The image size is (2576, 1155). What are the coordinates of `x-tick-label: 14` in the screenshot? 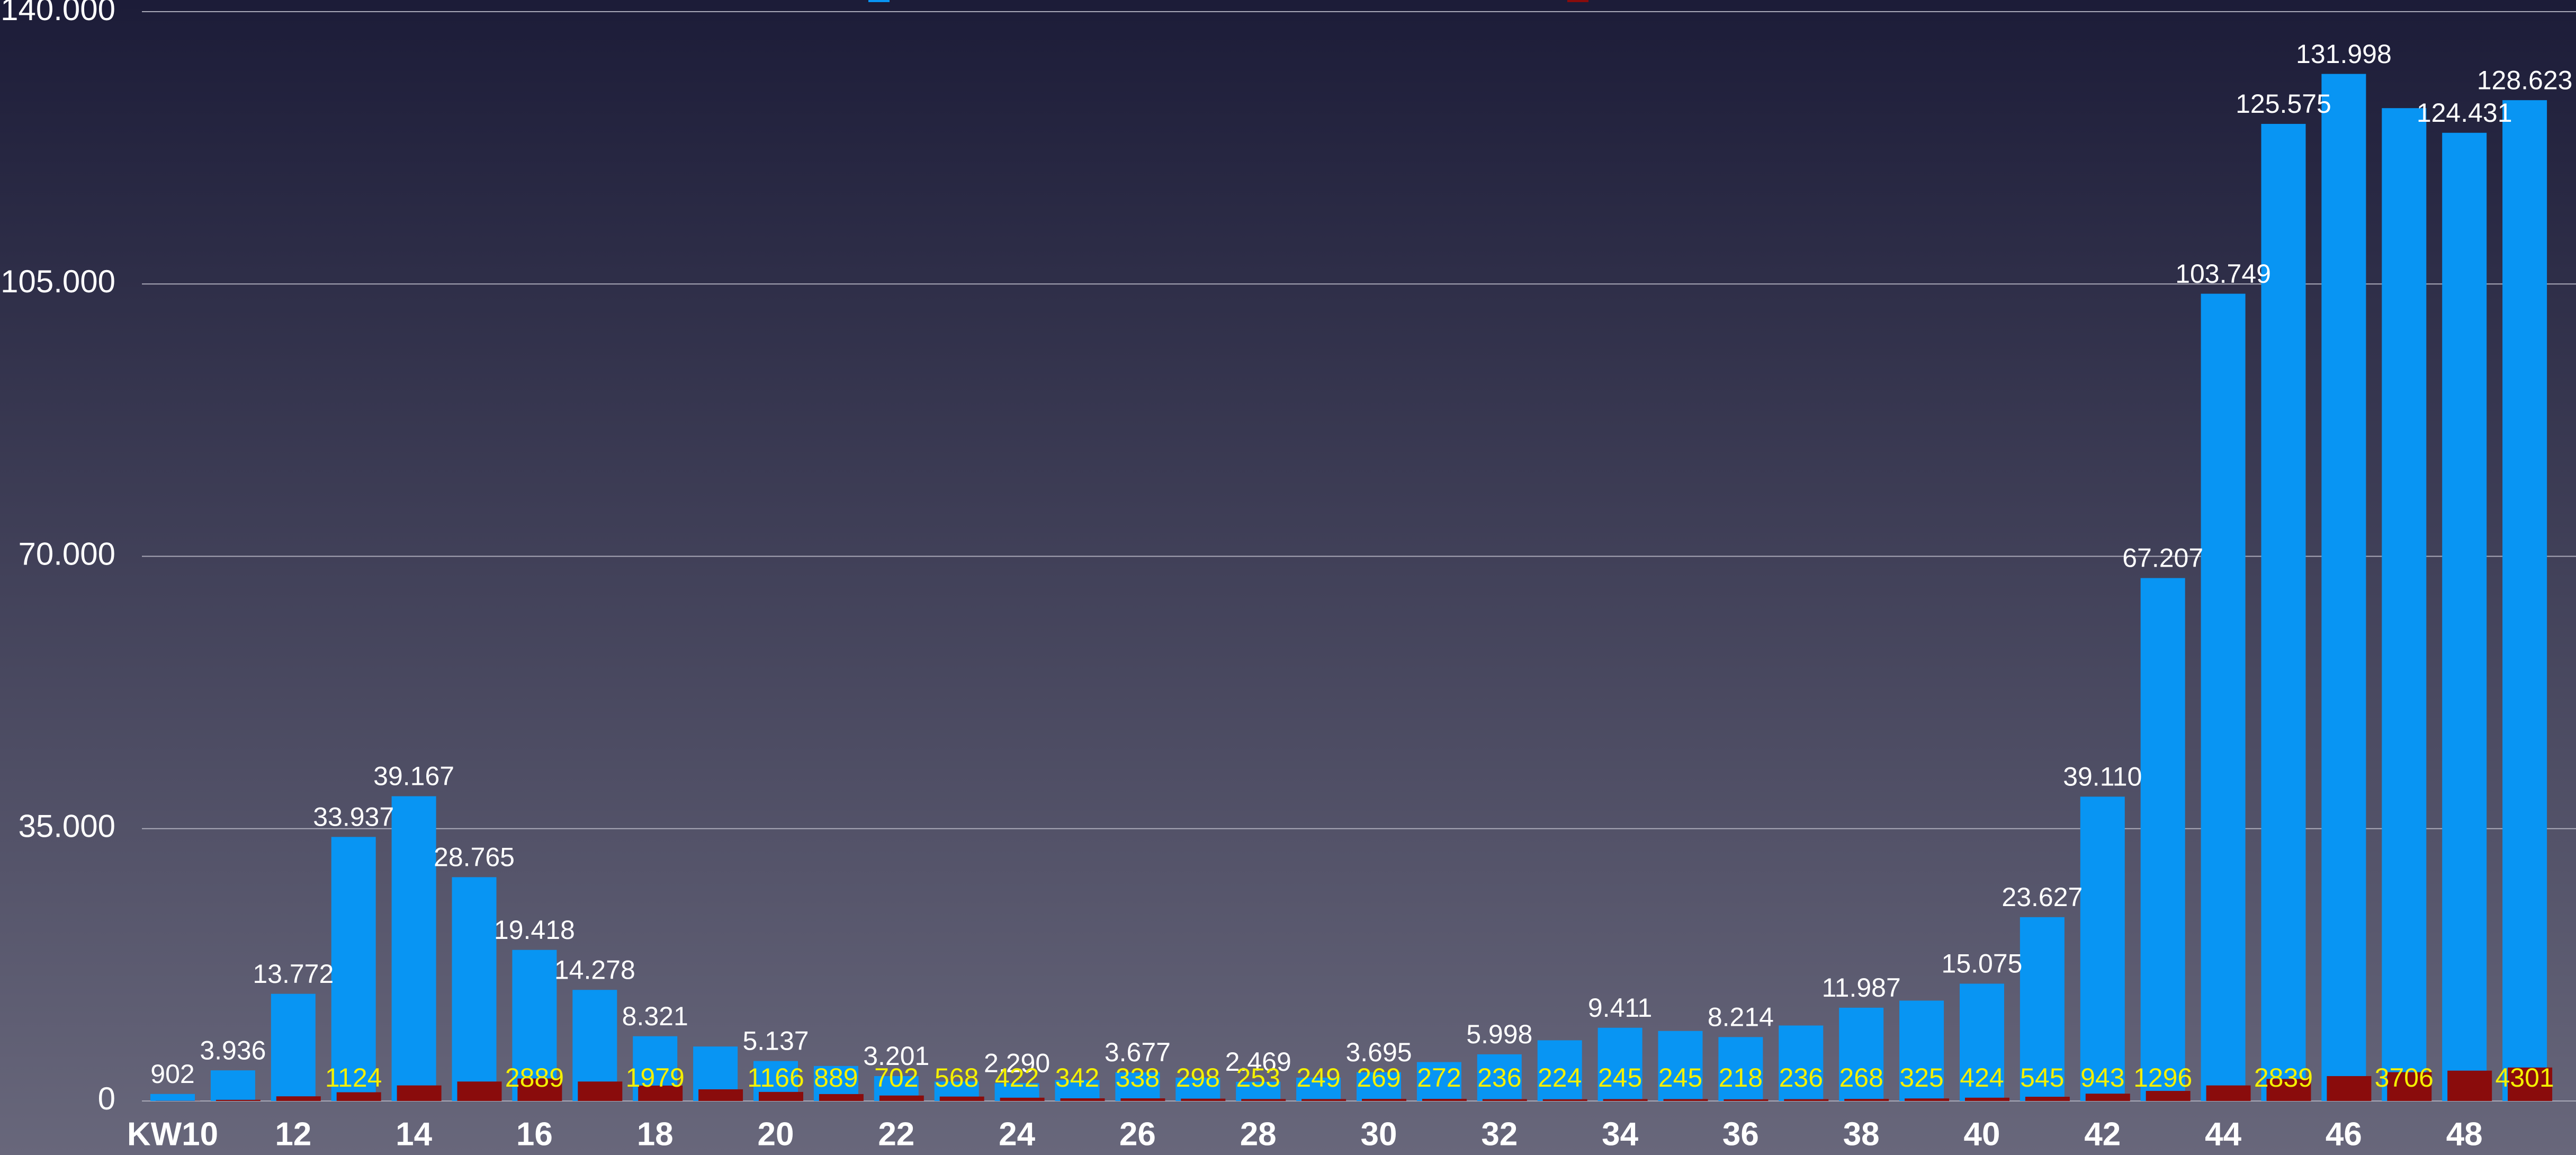 It's located at (414, 1134).